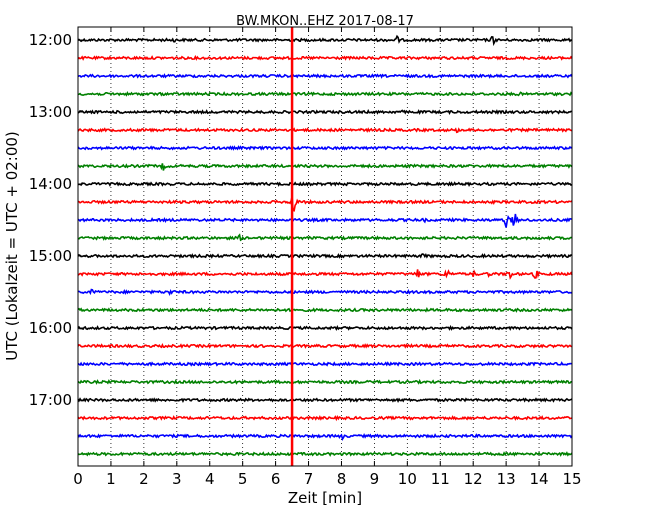 The image size is (650, 520). What do you see at coordinates (309, 479) in the screenshot?
I see `x-tick-label: 7` at bounding box center [309, 479].